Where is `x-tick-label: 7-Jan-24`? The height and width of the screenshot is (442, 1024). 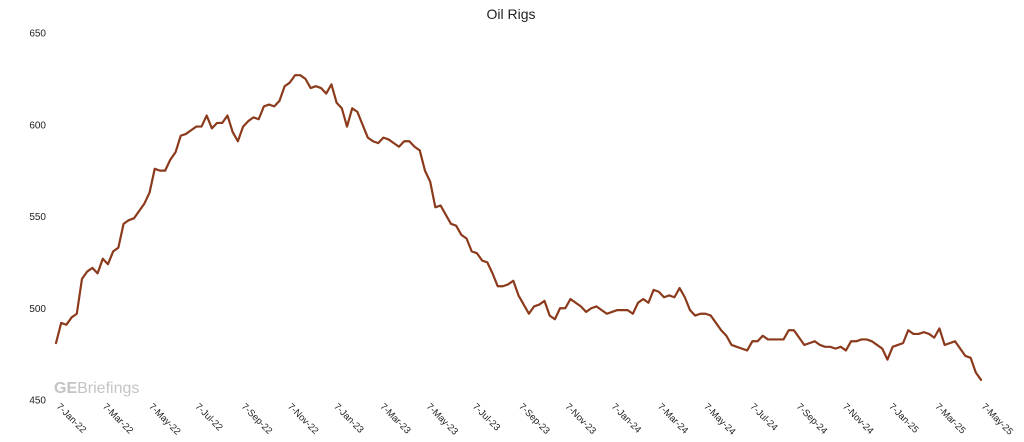
x-tick-label: 7-Jan-24 is located at coordinates (626, 418).